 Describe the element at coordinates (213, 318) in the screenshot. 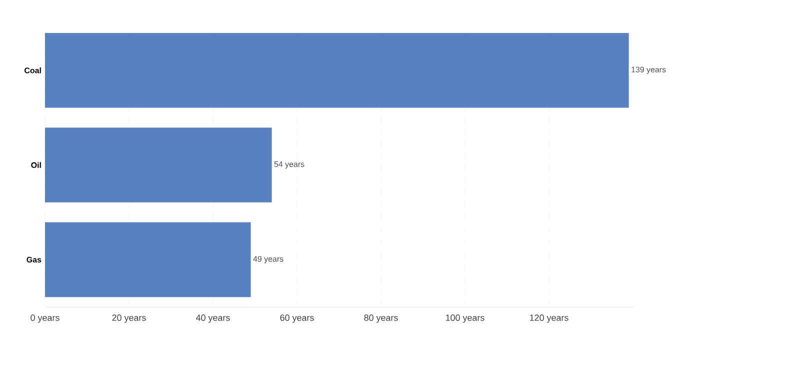

I see `x-tick-label: 40 years` at that location.